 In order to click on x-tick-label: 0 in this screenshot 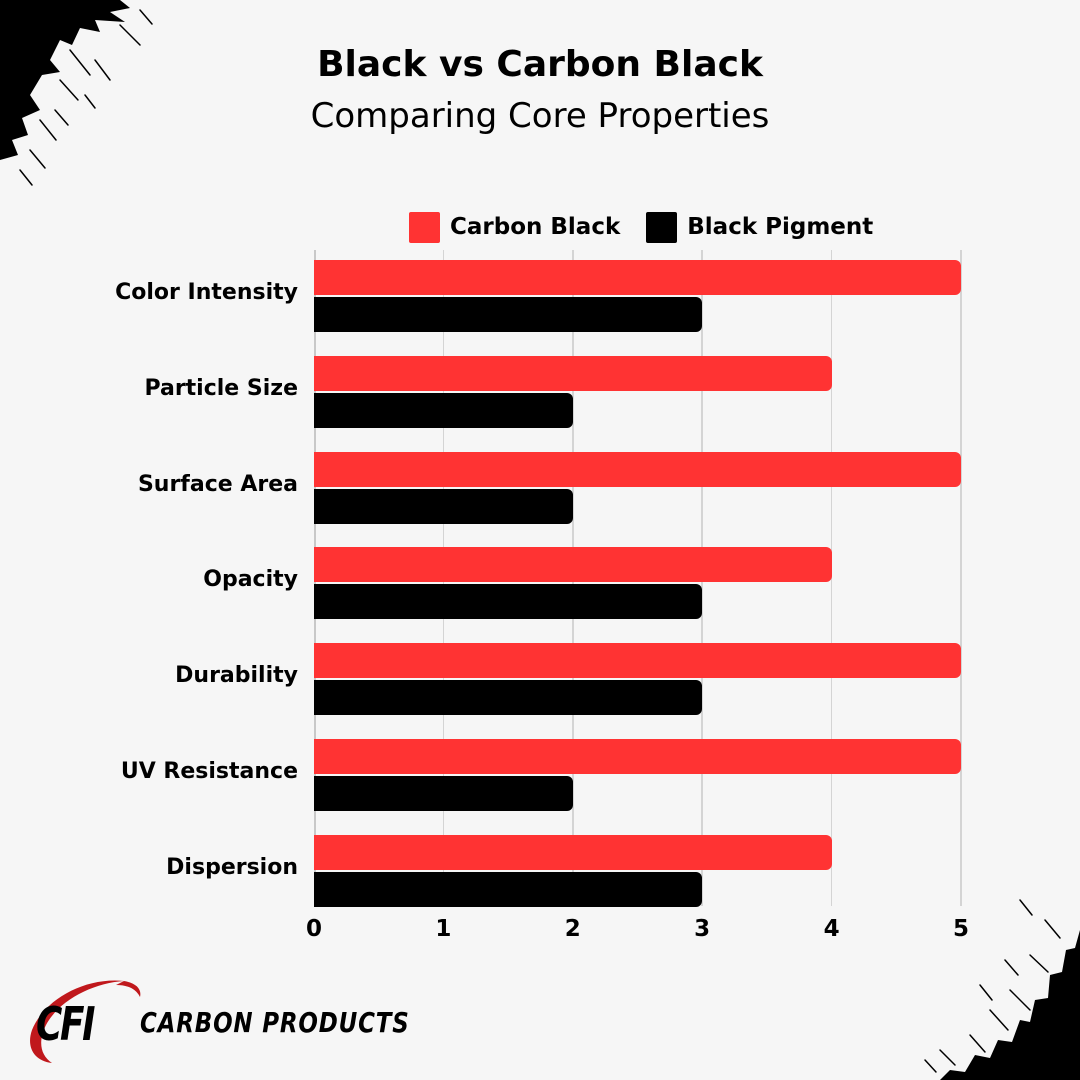, I will do `click(313, 929)`.